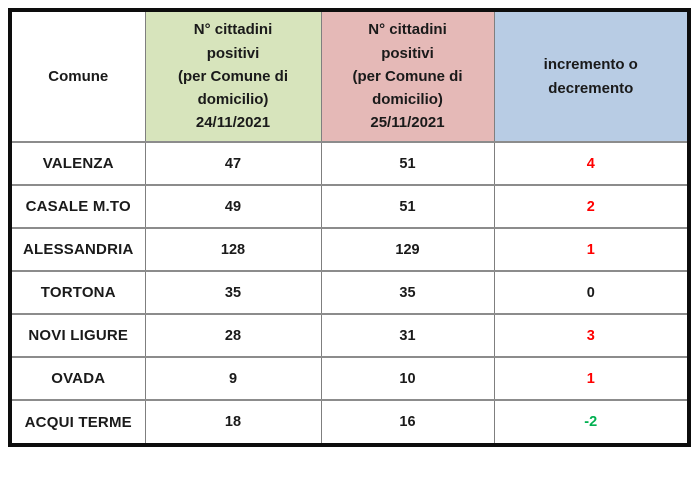 Image resolution: width=698 pixels, height=478 pixels. Describe the element at coordinates (78, 77) in the screenshot. I see `header-comune: Comune` at that location.